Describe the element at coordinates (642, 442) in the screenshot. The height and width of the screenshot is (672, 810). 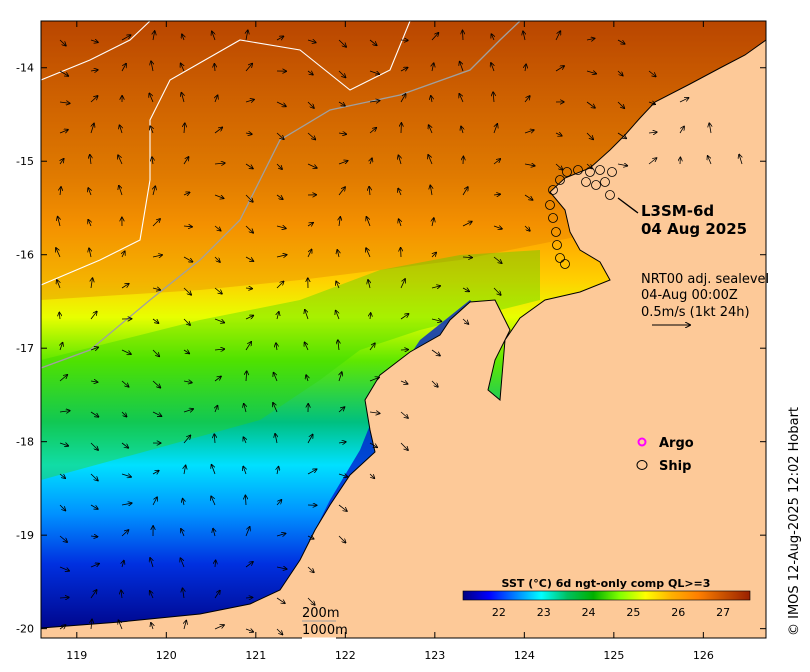
I see `argo-marker` at that location.